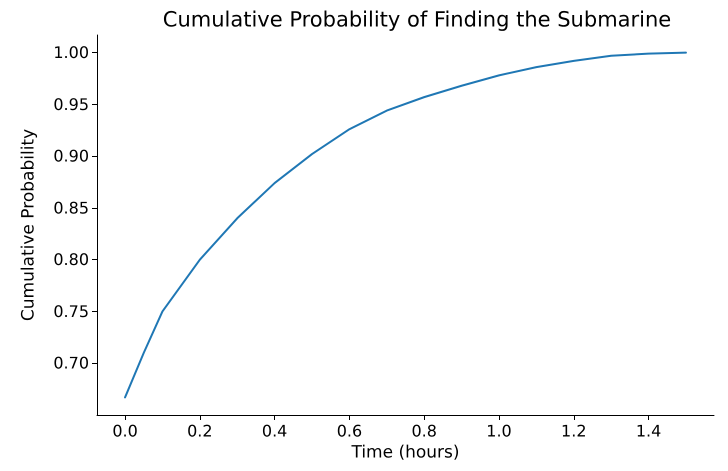  I want to click on x-tick-label: 0.0, so click(125, 431).